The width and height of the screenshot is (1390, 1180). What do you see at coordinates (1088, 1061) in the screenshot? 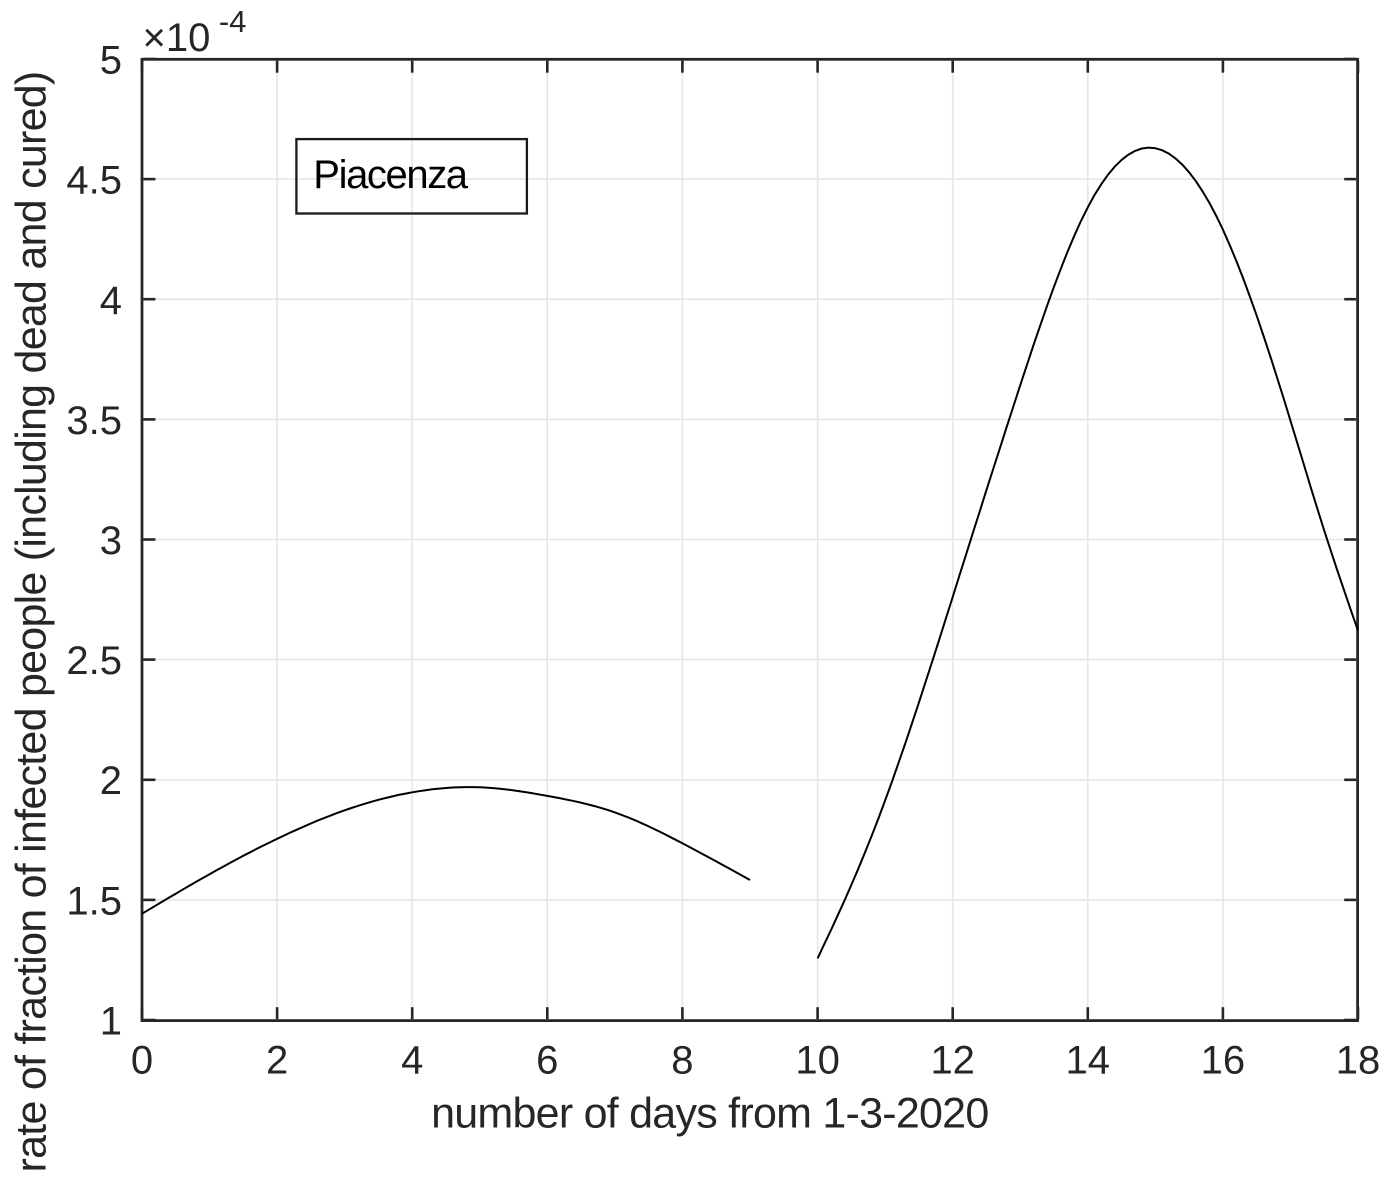
I see `svg-text: 14` at bounding box center [1088, 1061].